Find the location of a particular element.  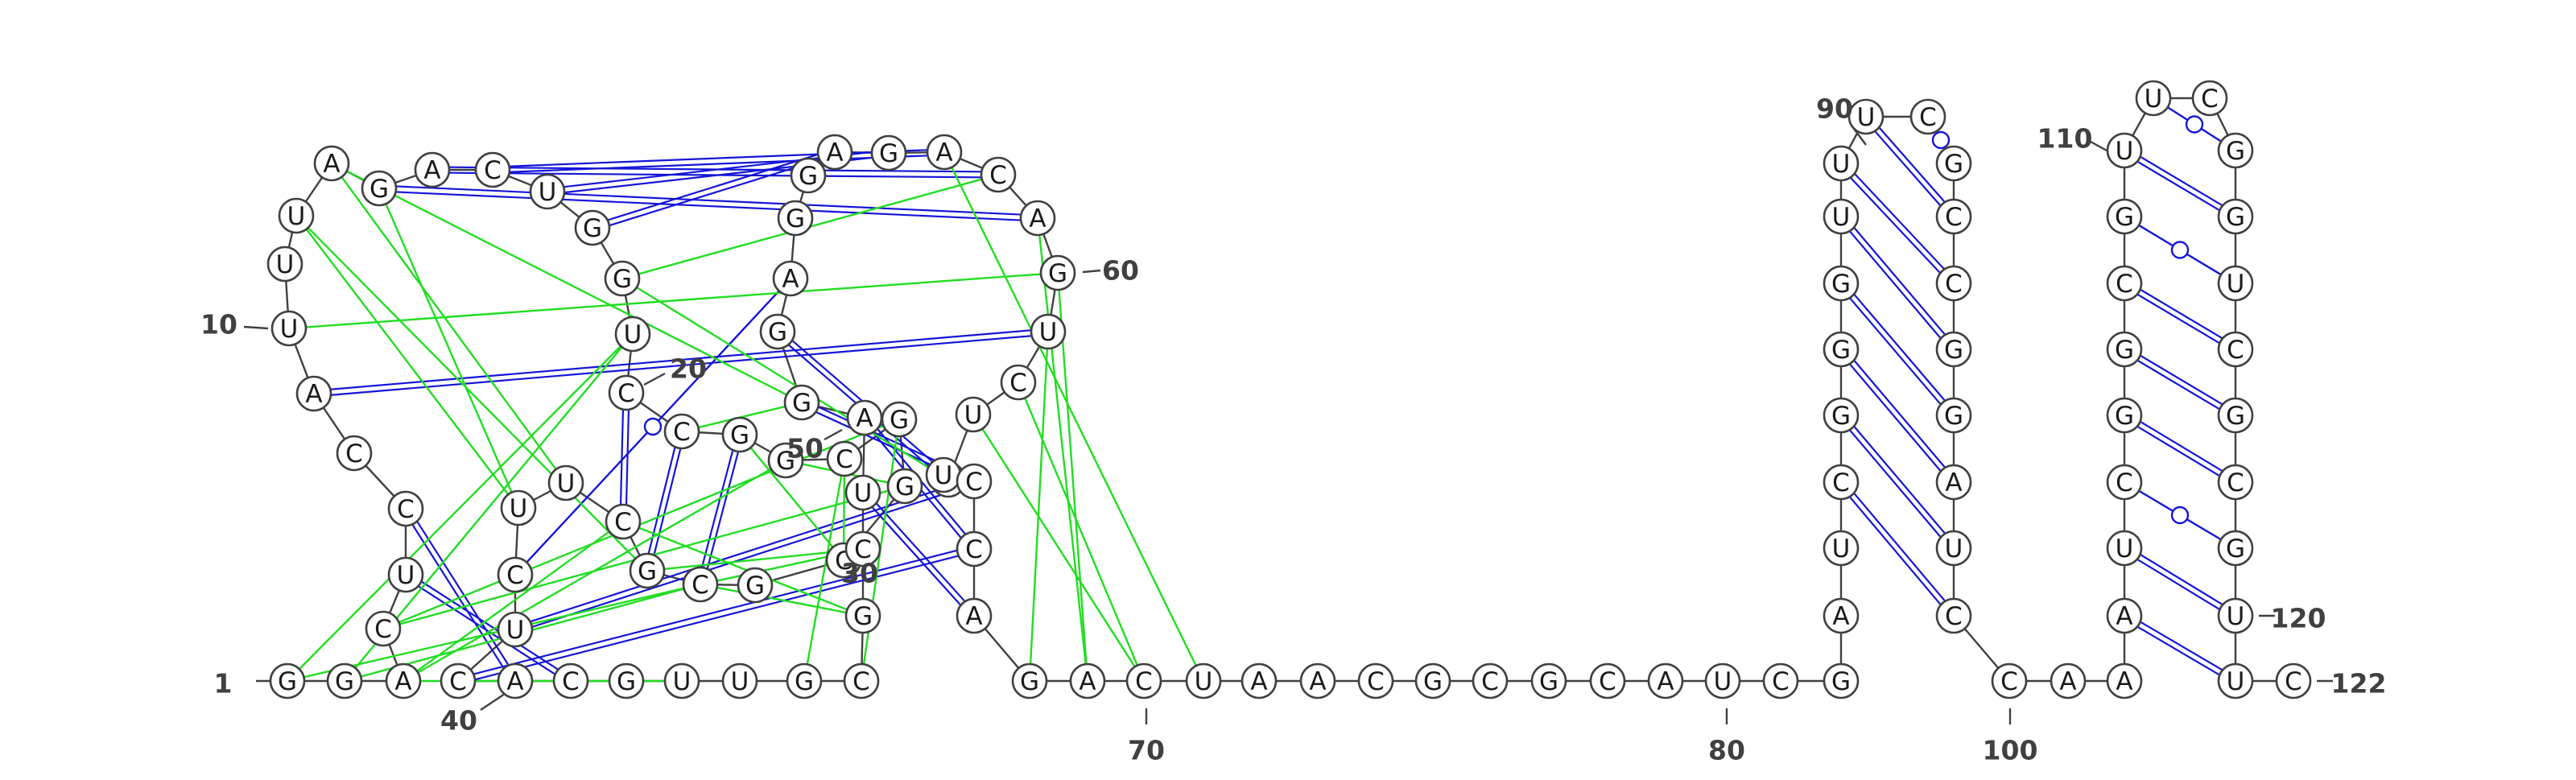

wobble-pair-marker is located at coordinates (2194, 124).